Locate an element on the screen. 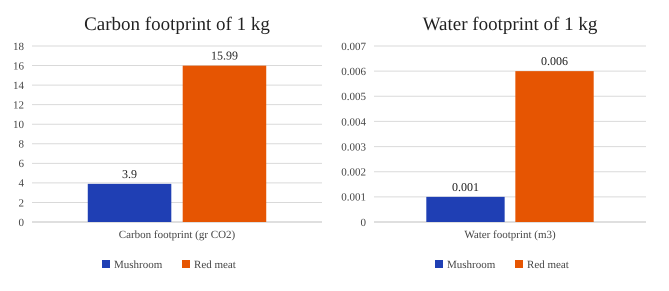 Image resolution: width=669 pixels, height=291 pixels. y-tick-label: 14 is located at coordinates (18, 86).